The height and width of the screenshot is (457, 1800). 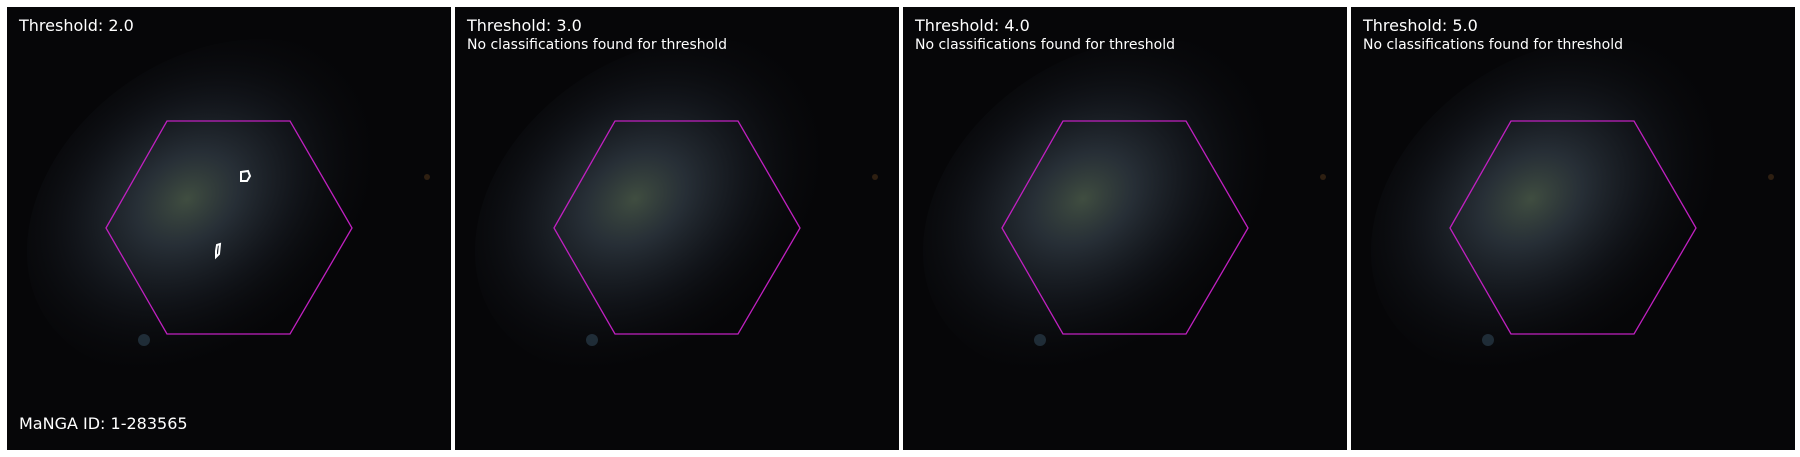 What do you see at coordinates (103, 423) in the screenshot?
I see `manga-id-label: MaNGA ID: 1-283565` at bounding box center [103, 423].